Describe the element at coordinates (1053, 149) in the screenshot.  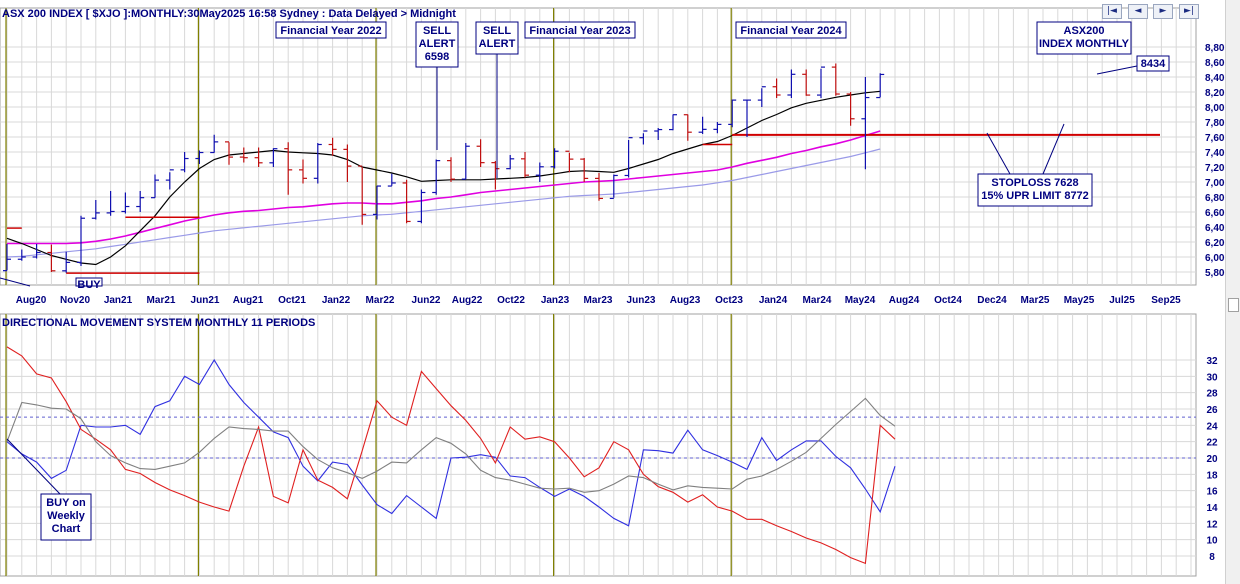
I see `upper-limit-pointer` at that location.